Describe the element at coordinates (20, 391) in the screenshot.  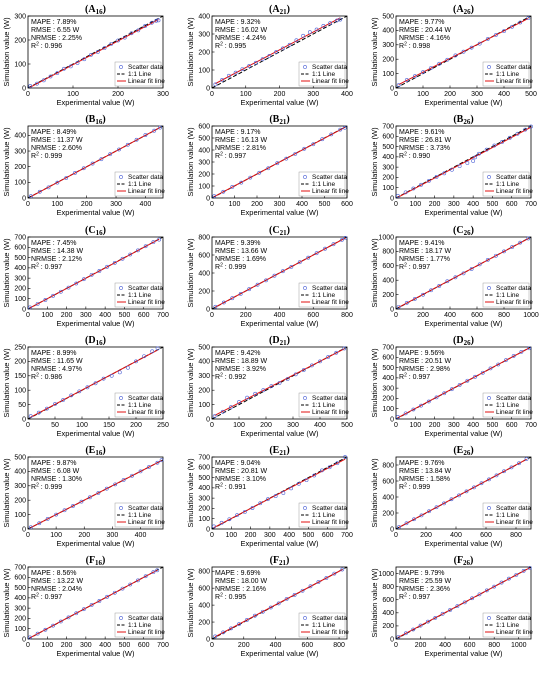
I see `y-tick-label: 100` at that location.